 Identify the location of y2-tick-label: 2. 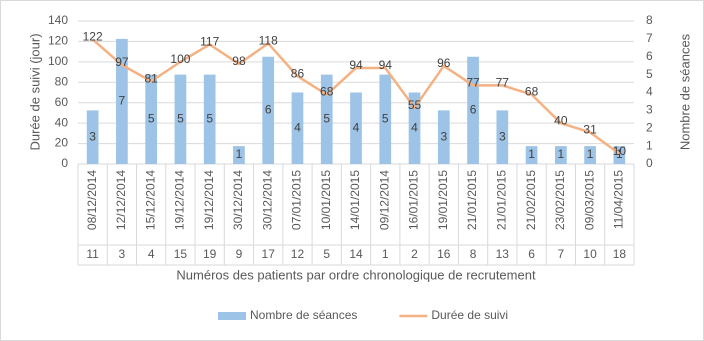
(649, 127).